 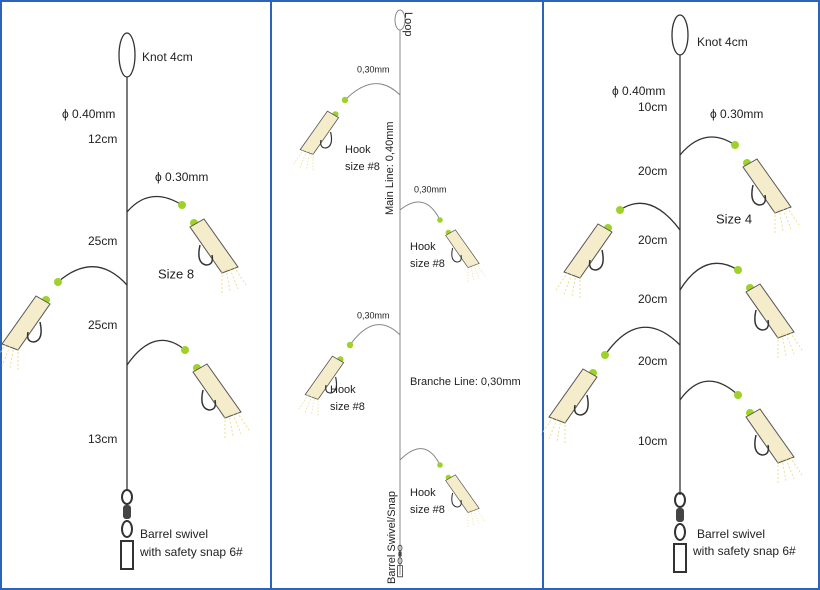 I want to click on label: 13cm, so click(x=102, y=439).